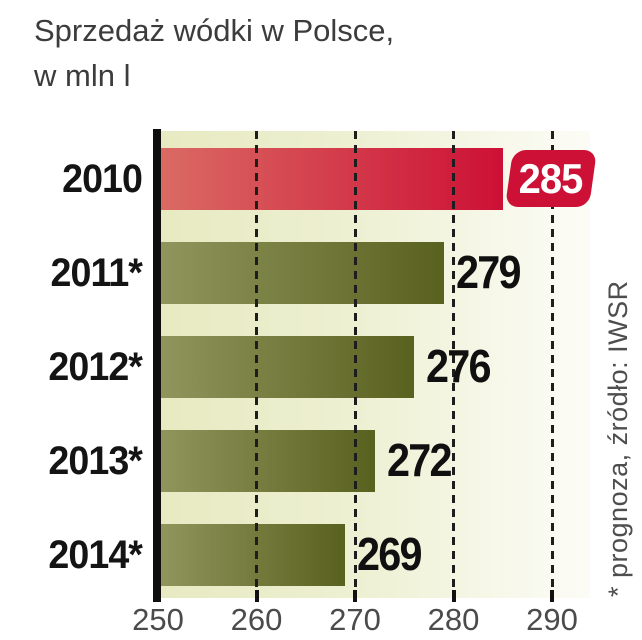 The image size is (642, 640). What do you see at coordinates (157, 365) in the screenshot?
I see `y-axis-line` at bounding box center [157, 365].